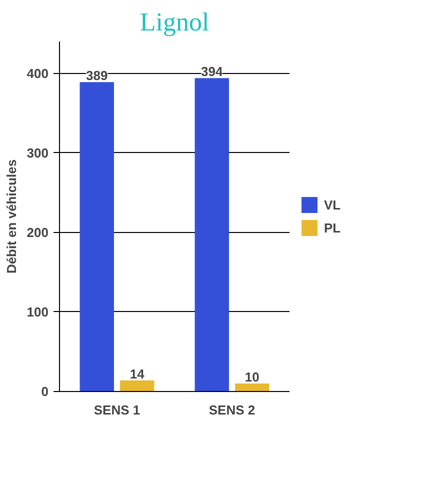 The width and height of the screenshot is (446, 477). What do you see at coordinates (37, 232) in the screenshot?
I see `y-tick-label: 200` at bounding box center [37, 232].